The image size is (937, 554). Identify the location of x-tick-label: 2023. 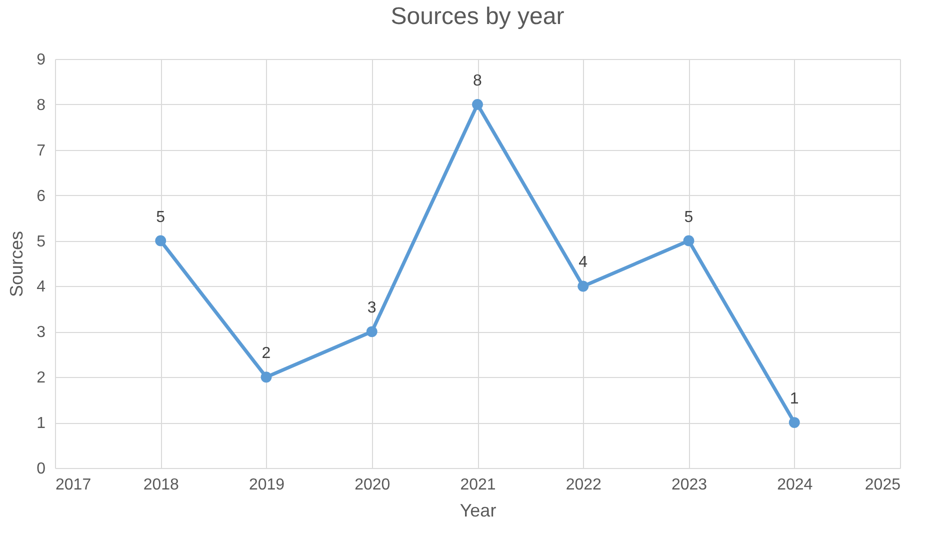
(689, 485).